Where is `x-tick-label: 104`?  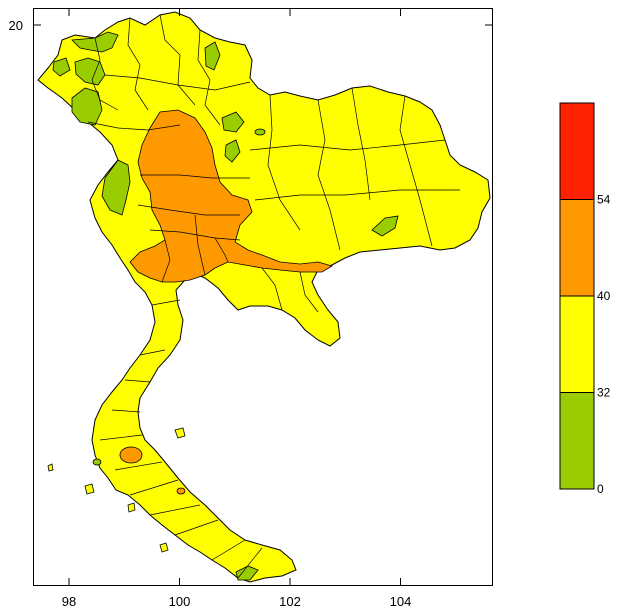 x-tick-label: 104 is located at coordinates (401, 601).